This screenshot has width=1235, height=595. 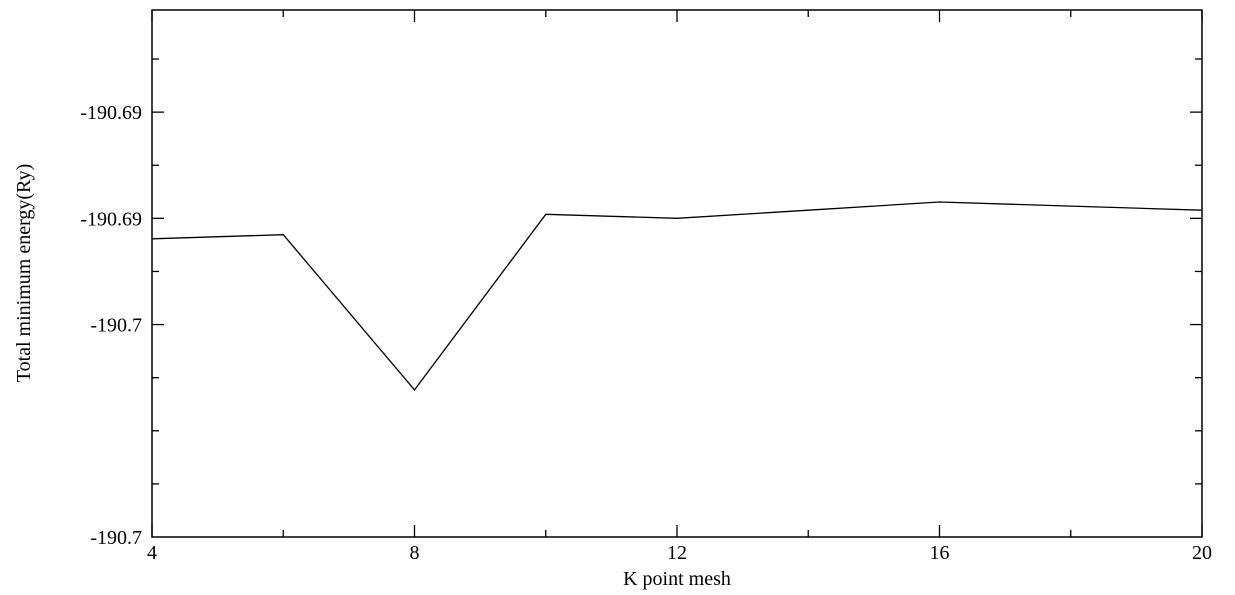 What do you see at coordinates (24, 273) in the screenshot?
I see `y-axis-title: Total minimum energy(Ry)` at bounding box center [24, 273].